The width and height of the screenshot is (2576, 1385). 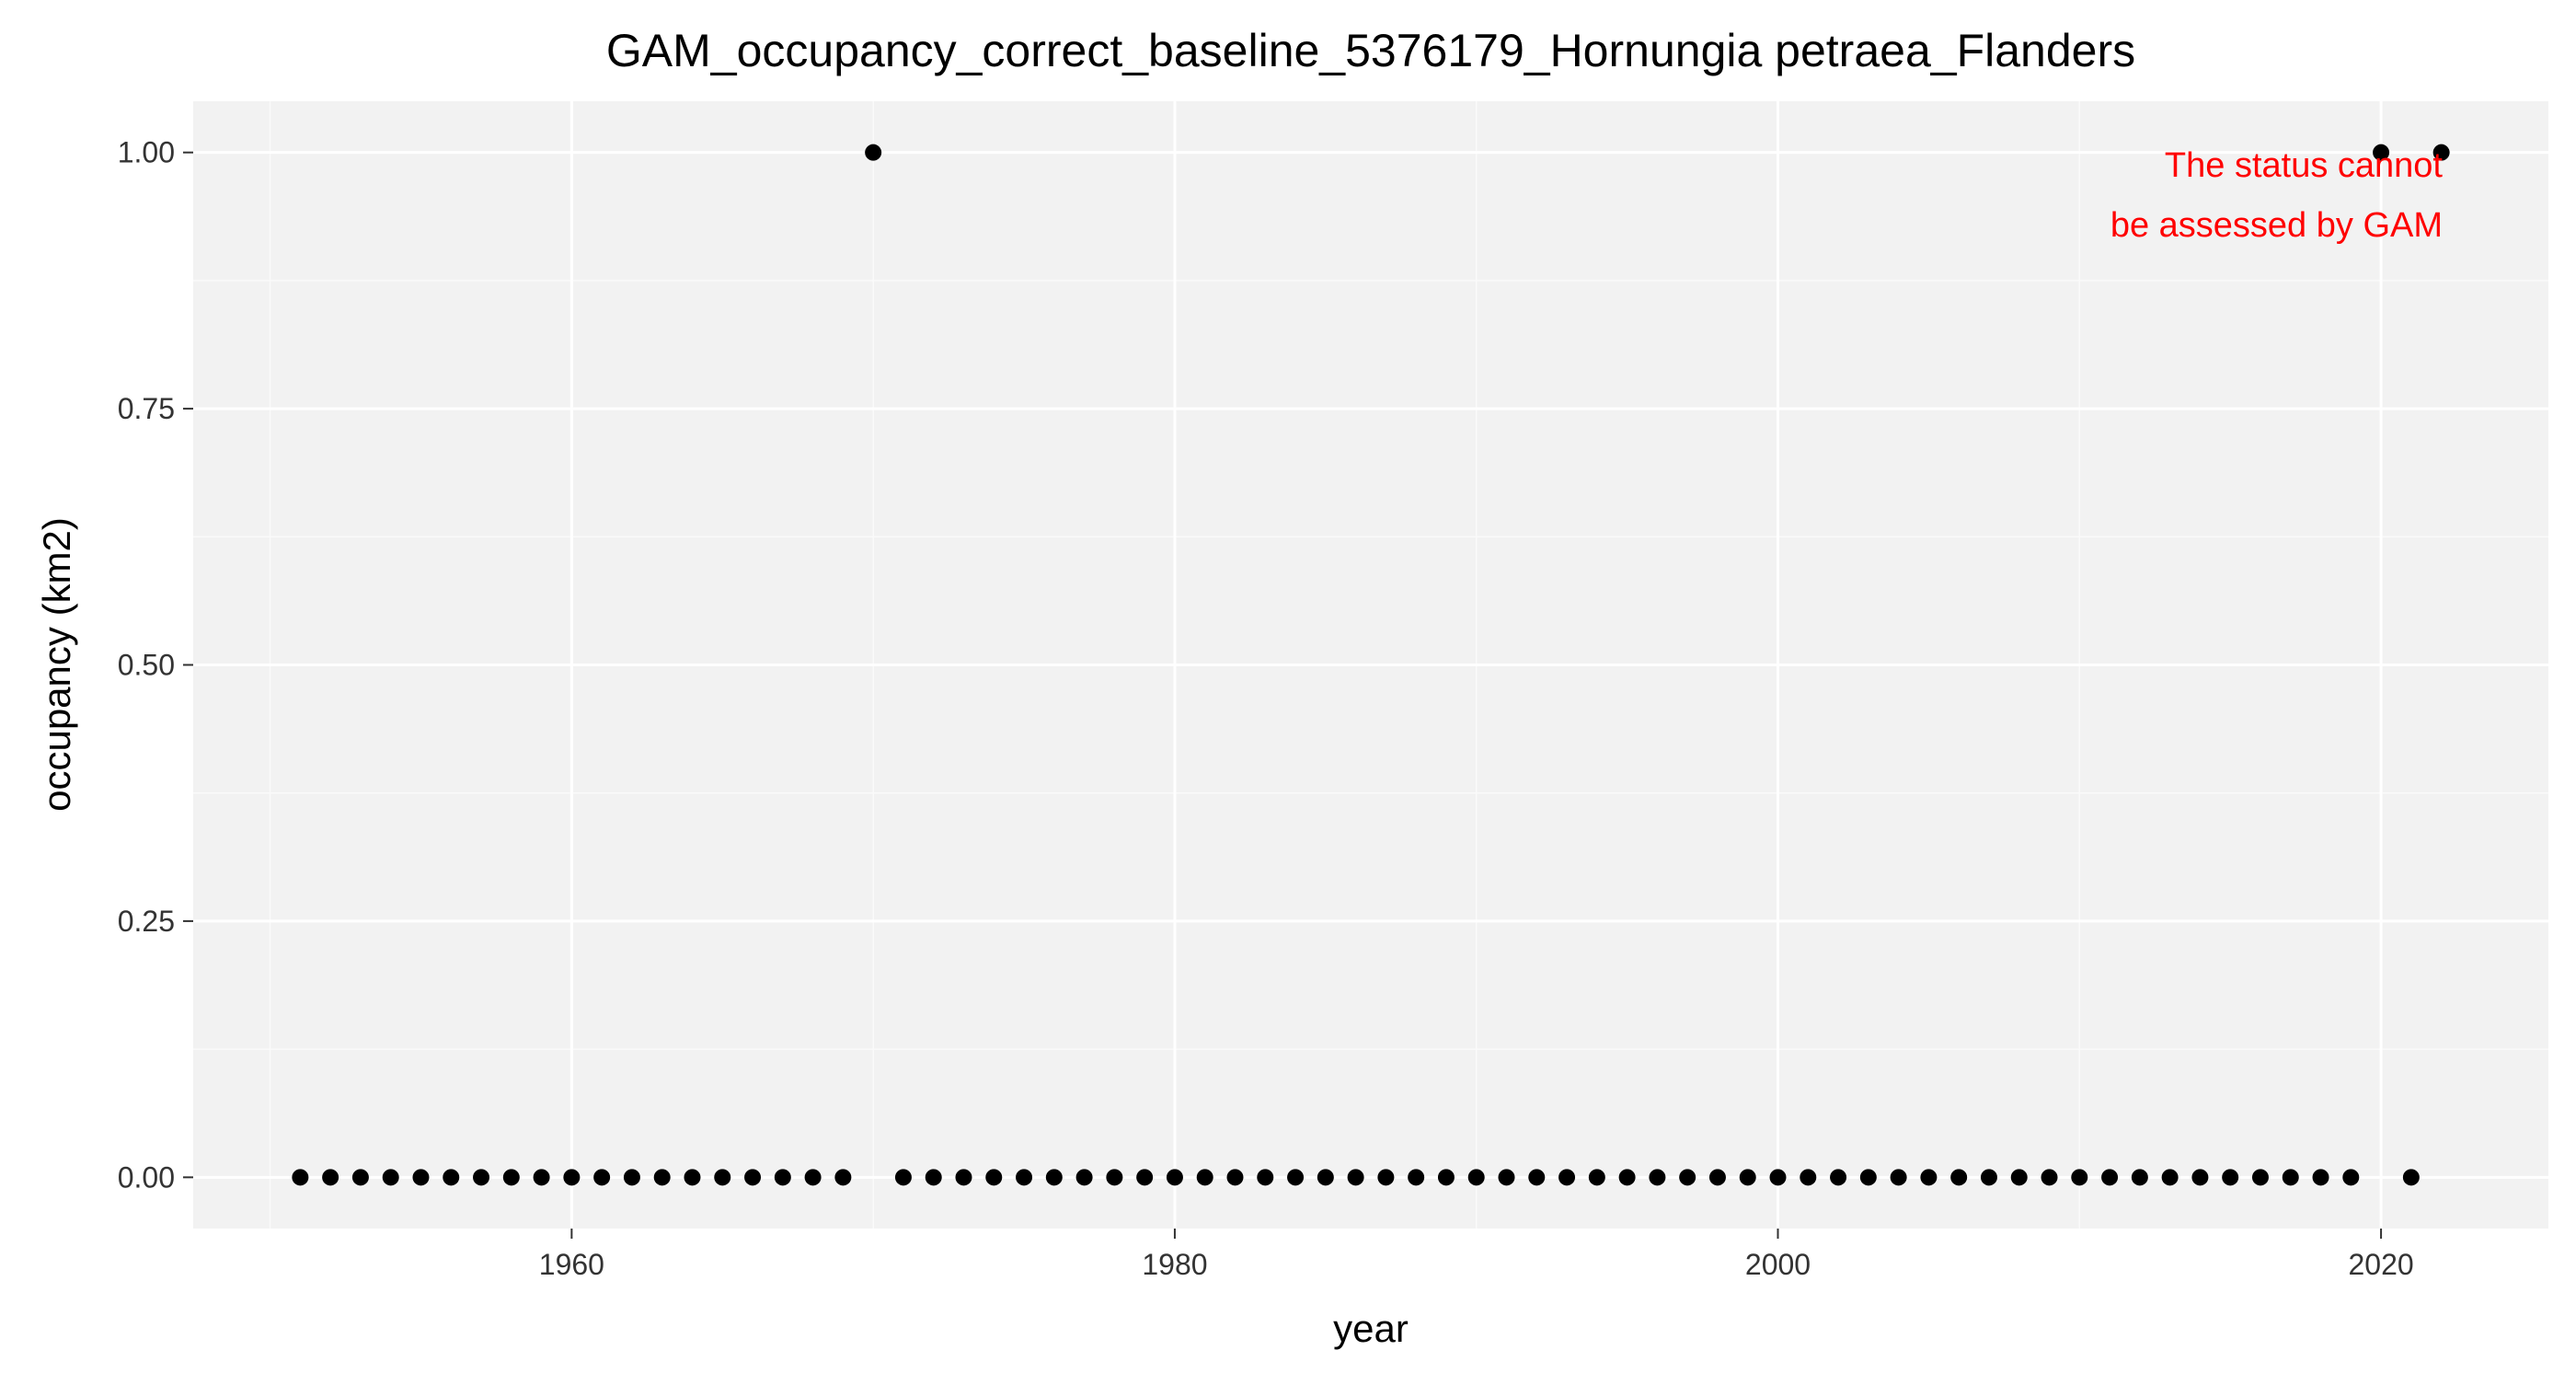 What do you see at coordinates (1371, 1328) in the screenshot?
I see `x-axis-label: year` at bounding box center [1371, 1328].